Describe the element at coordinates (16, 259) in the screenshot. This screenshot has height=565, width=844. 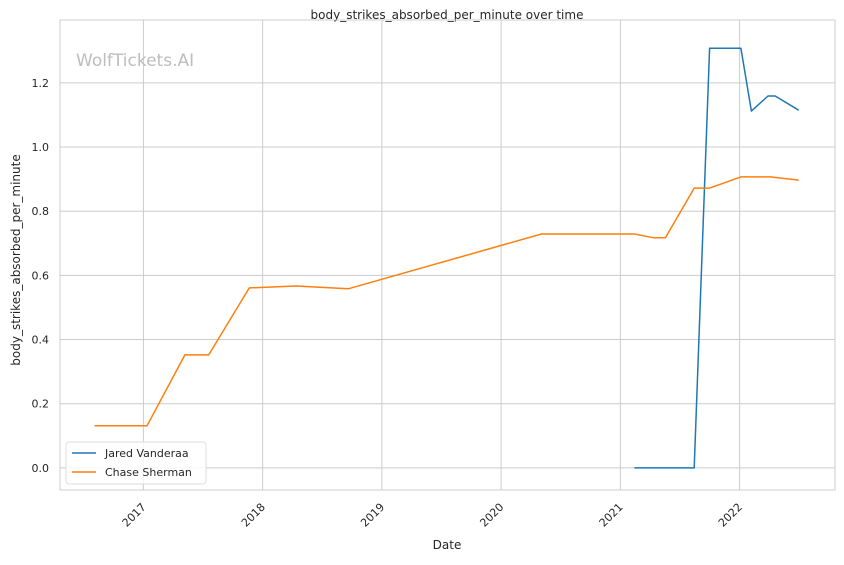
I see `y-axis-label: body_strikes_absorbed_per_minute` at that location.